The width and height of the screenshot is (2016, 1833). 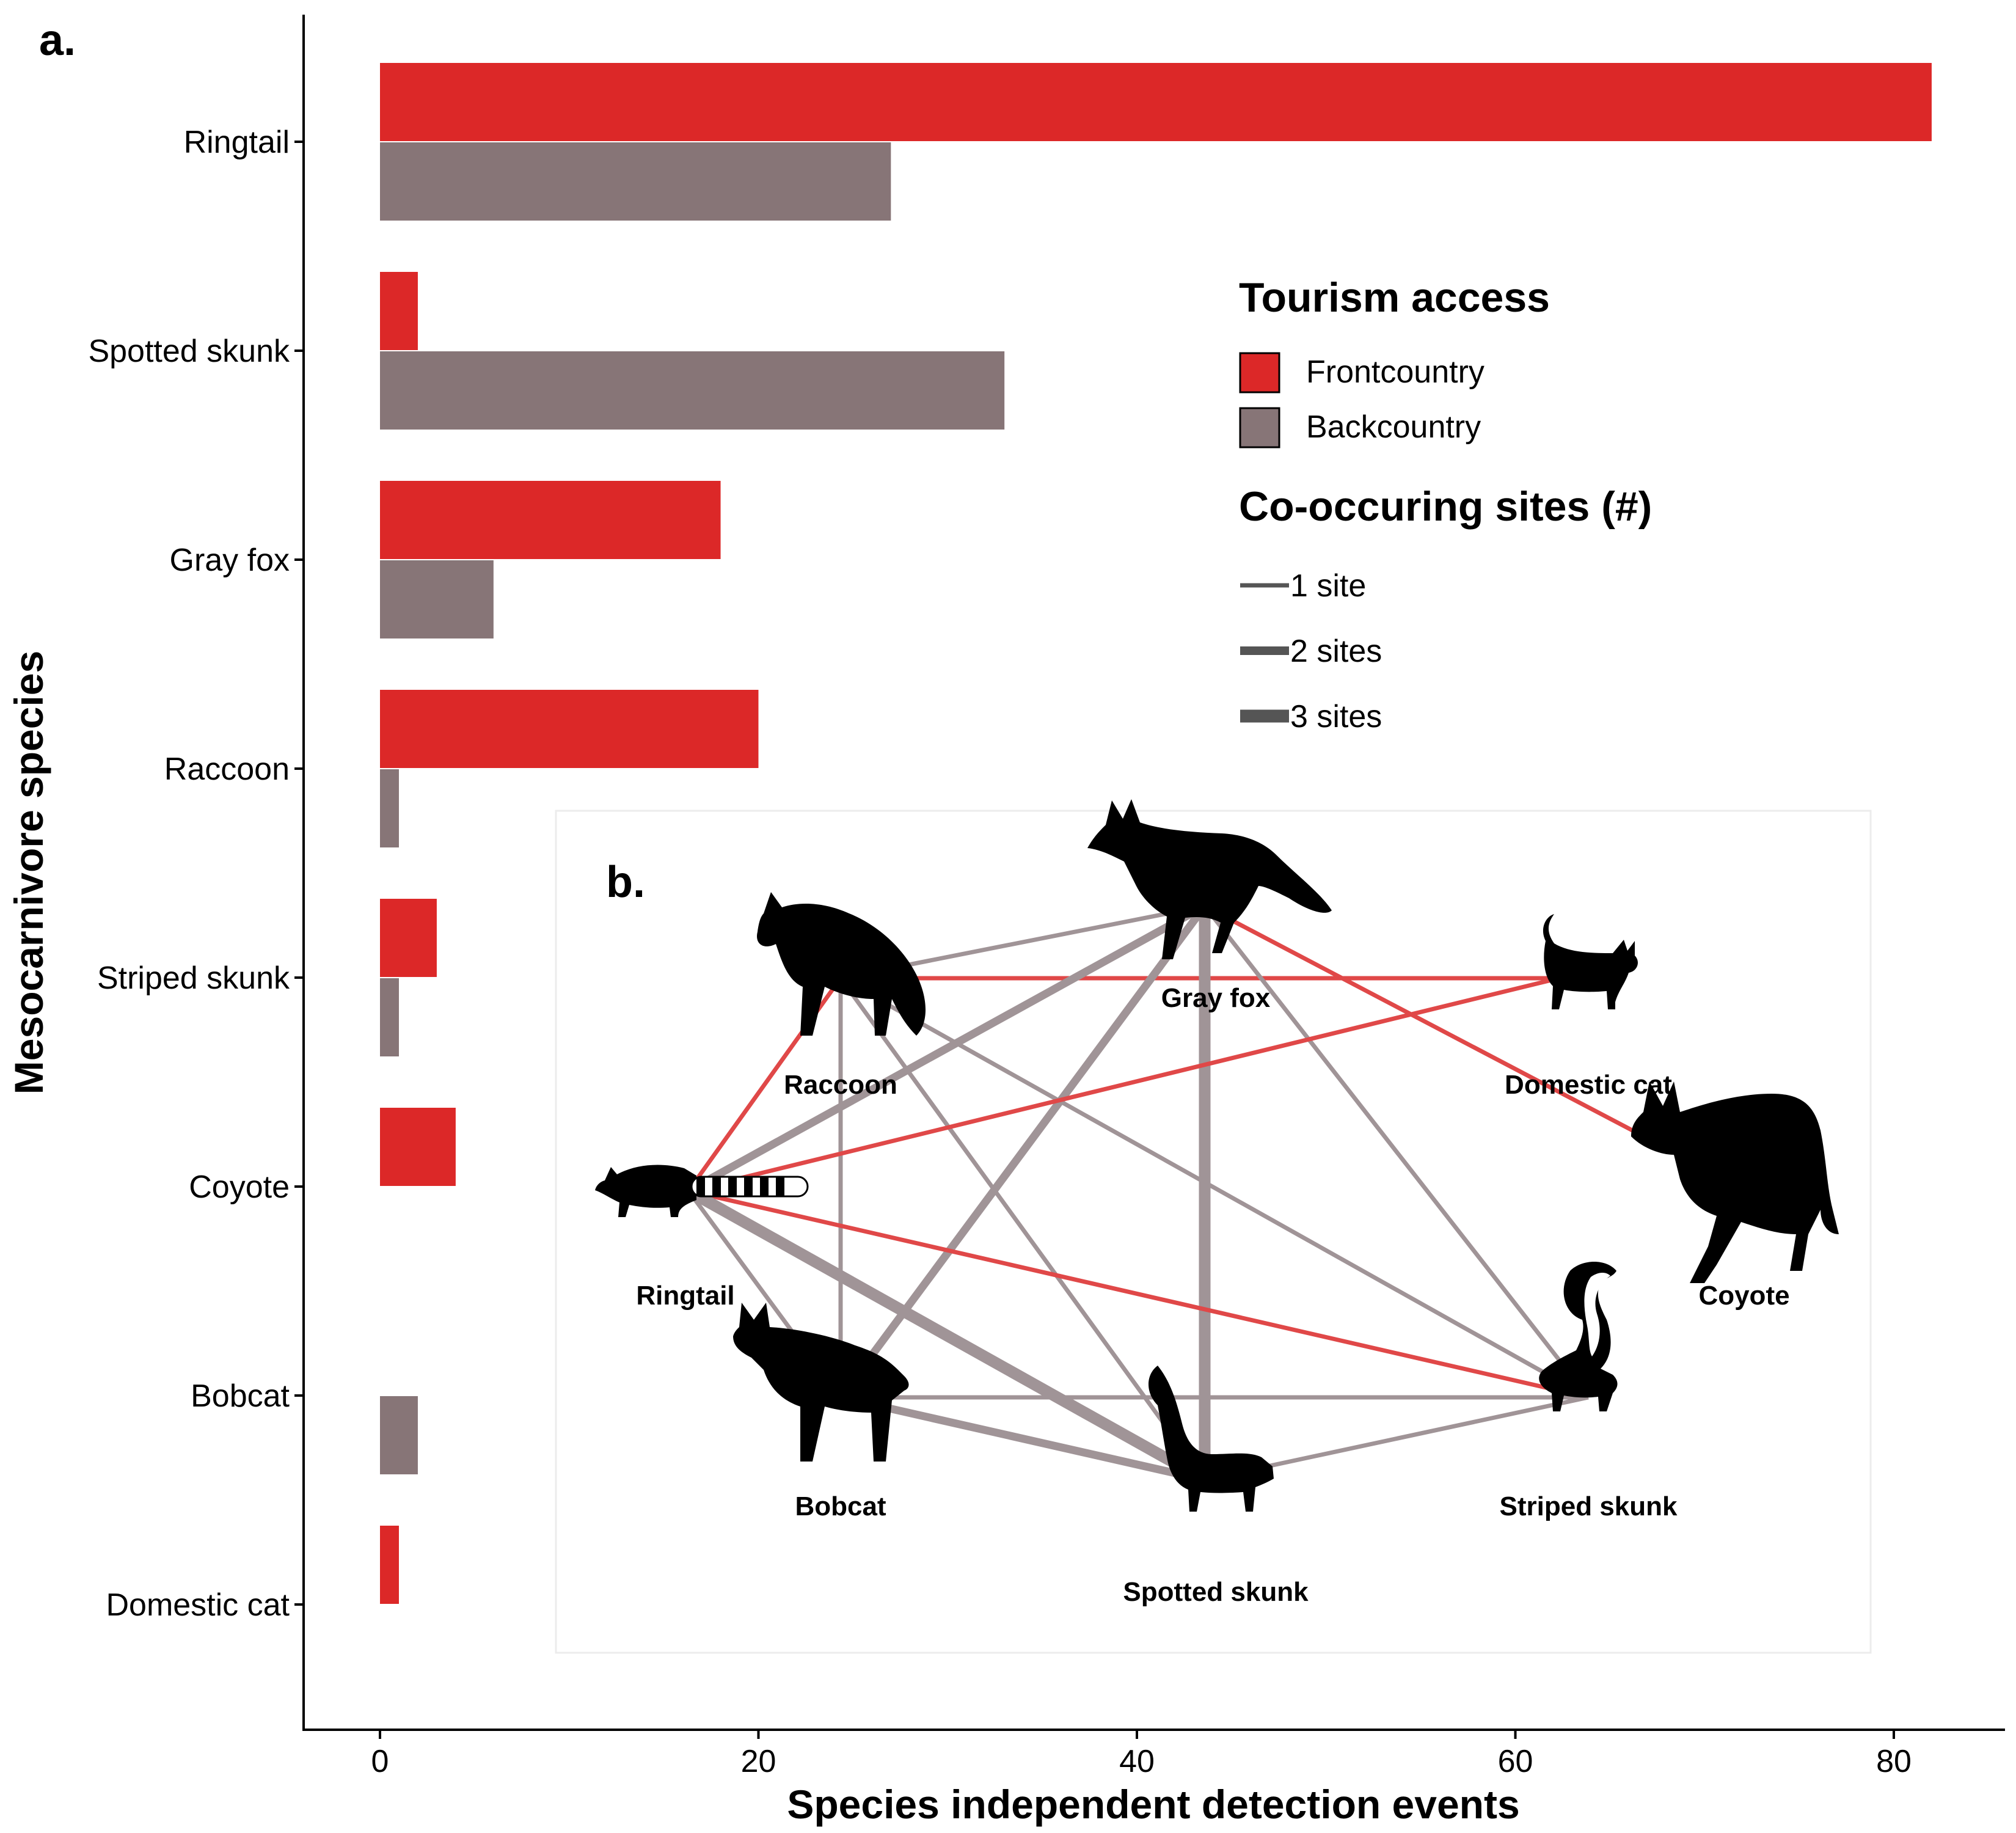 I want to click on y-tick-label-gray-fox: Gray fox, so click(x=230, y=560).